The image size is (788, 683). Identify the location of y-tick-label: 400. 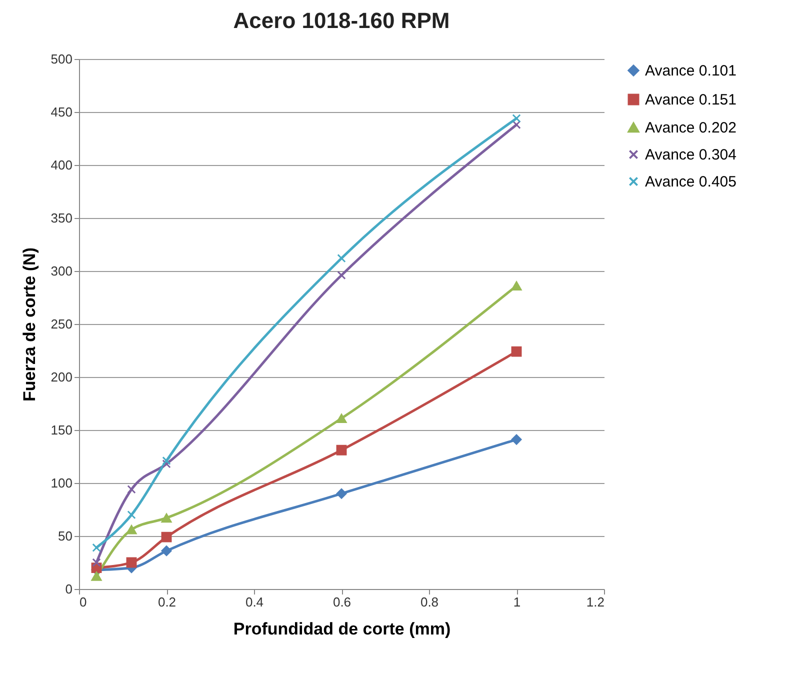
(61, 165).